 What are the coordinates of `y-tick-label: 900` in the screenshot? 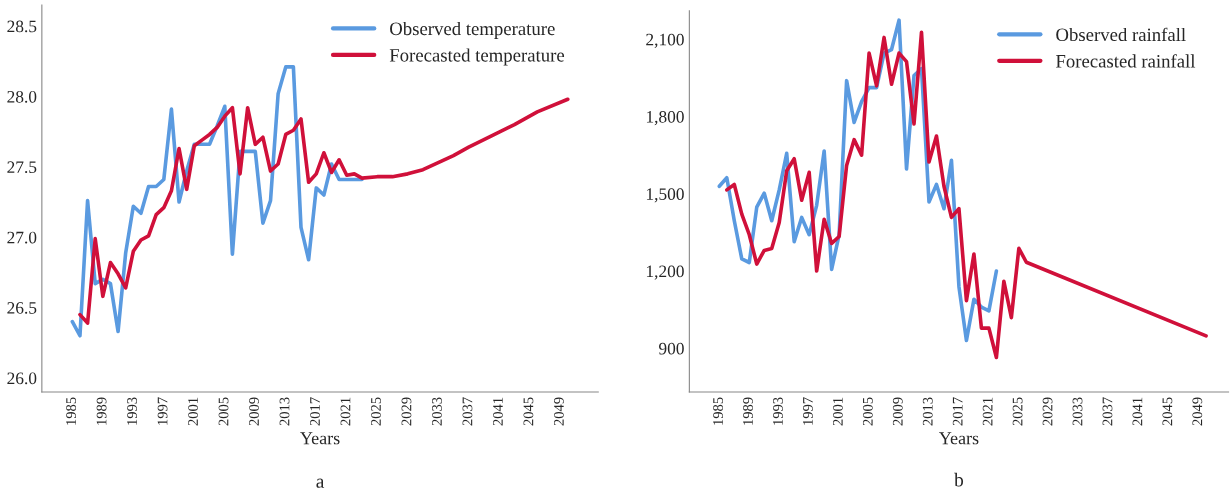 It's located at (671, 348).